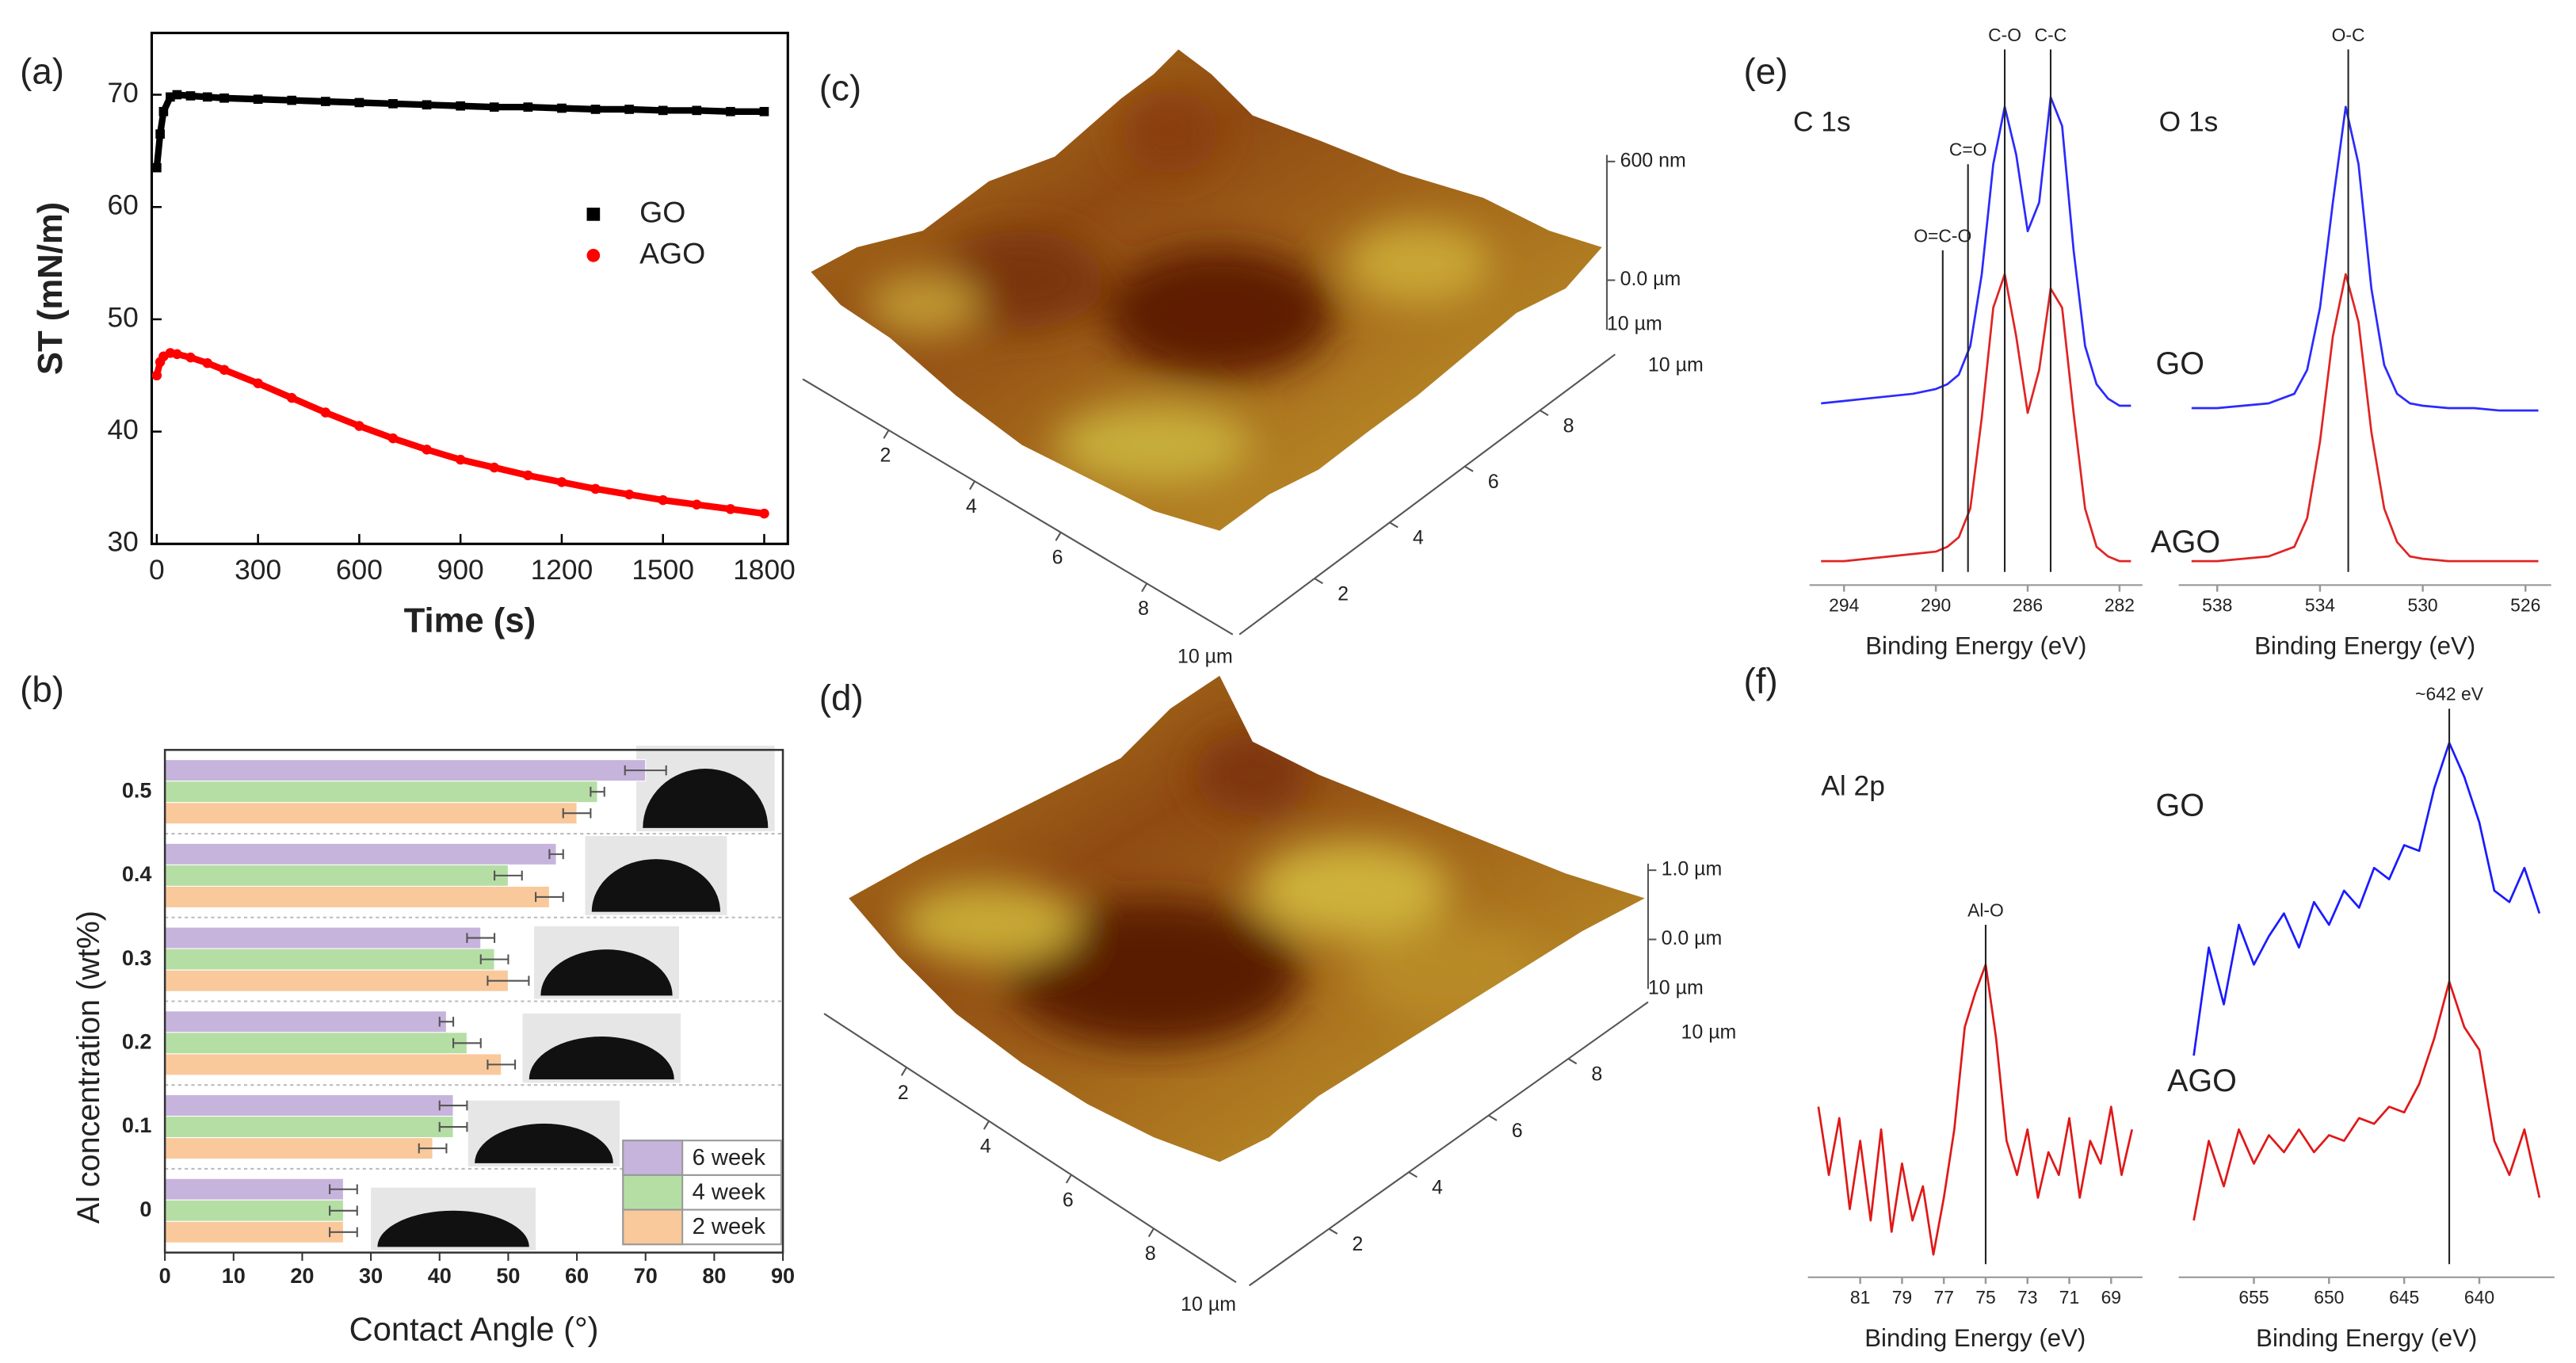 The image size is (2576, 1363). What do you see at coordinates (42, 690) in the screenshot?
I see `panel-label: (b)` at bounding box center [42, 690].